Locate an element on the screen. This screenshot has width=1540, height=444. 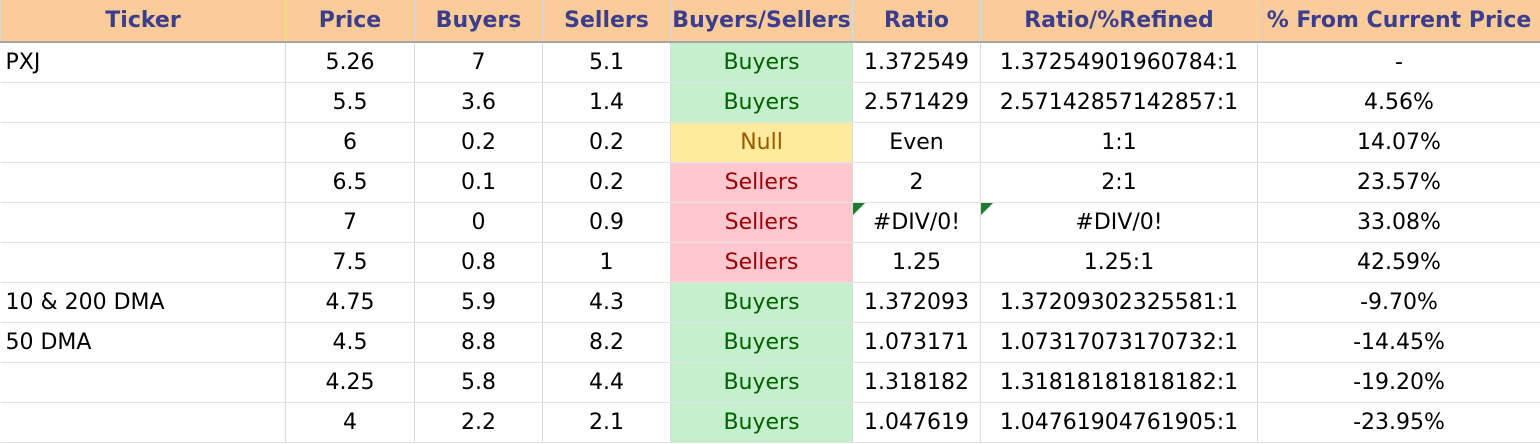
cell-sellers: 4.3 is located at coordinates (606, 302).